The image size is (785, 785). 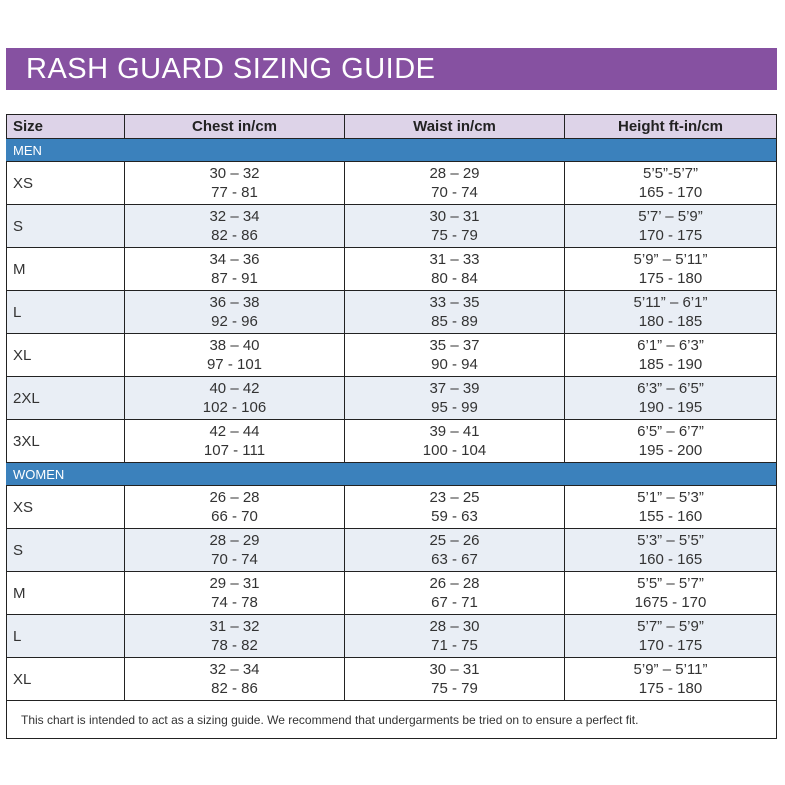 What do you see at coordinates (454, 559) in the screenshot?
I see `waist-cm: 63 - 67` at bounding box center [454, 559].